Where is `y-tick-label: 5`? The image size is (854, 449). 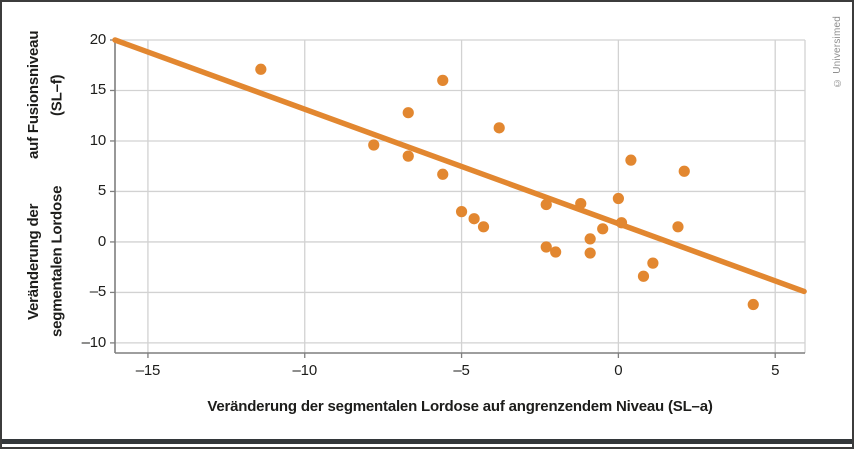
y-tick-label: 5 is located at coordinates (101, 191).